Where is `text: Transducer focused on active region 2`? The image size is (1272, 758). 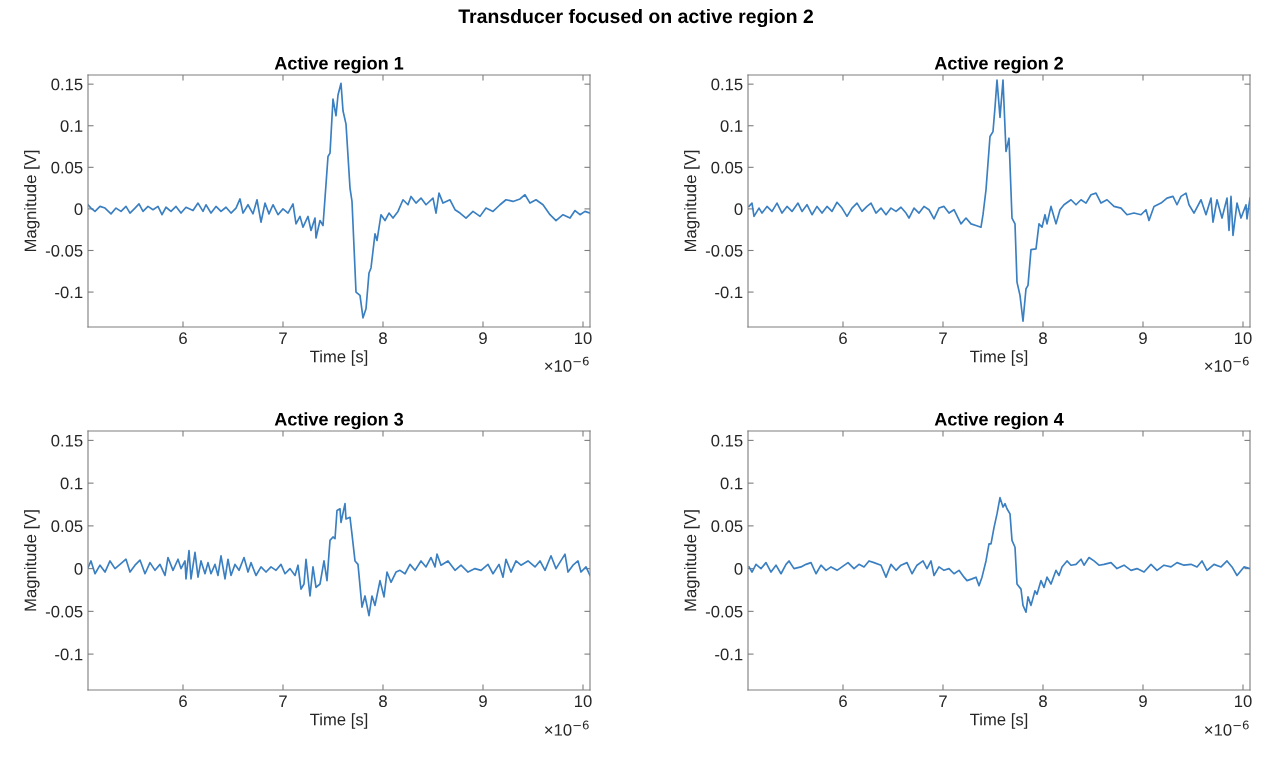 text: Transducer focused on active region 2 is located at coordinates (635, 18).